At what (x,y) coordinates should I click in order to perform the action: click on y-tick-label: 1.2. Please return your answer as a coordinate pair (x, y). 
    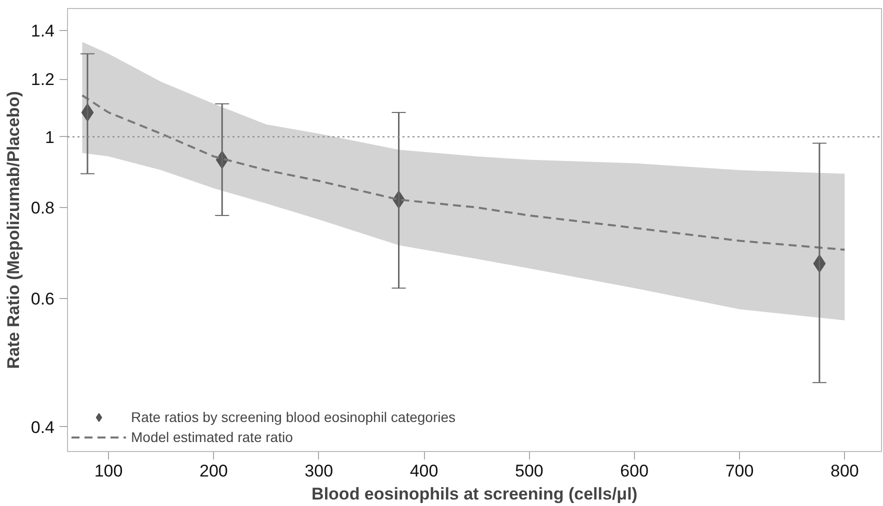
    Looking at the image, I should click on (42, 80).